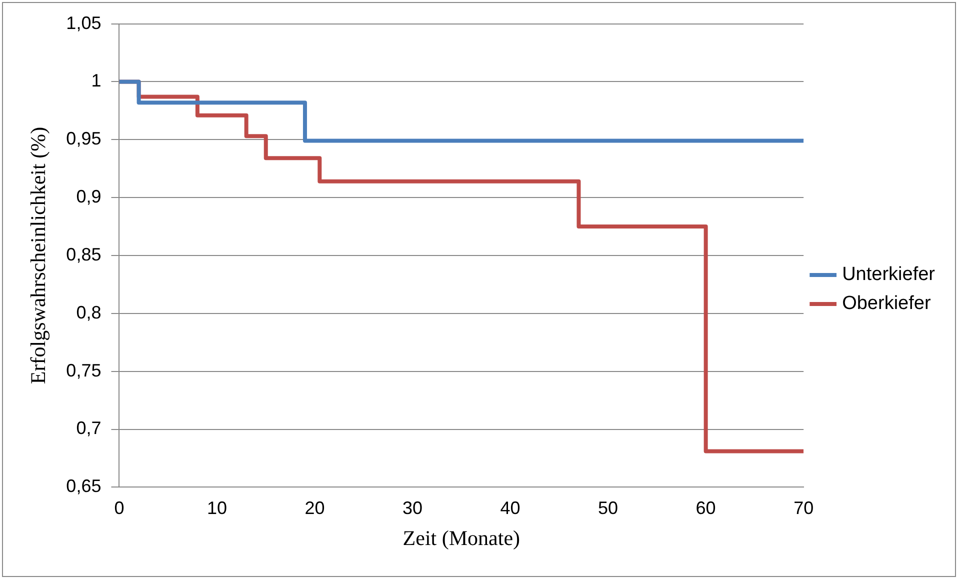 Image resolution: width=960 pixels, height=581 pixels. What do you see at coordinates (889, 275) in the screenshot?
I see `legend-label: Unterkiefer` at bounding box center [889, 275].